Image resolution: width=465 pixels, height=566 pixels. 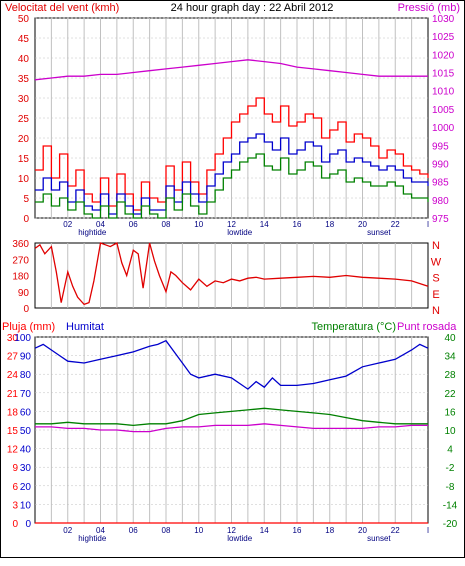 What do you see at coordinates (20, 244) in the screenshot?
I see `y-tick-label-left: 360` at bounding box center [20, 244].